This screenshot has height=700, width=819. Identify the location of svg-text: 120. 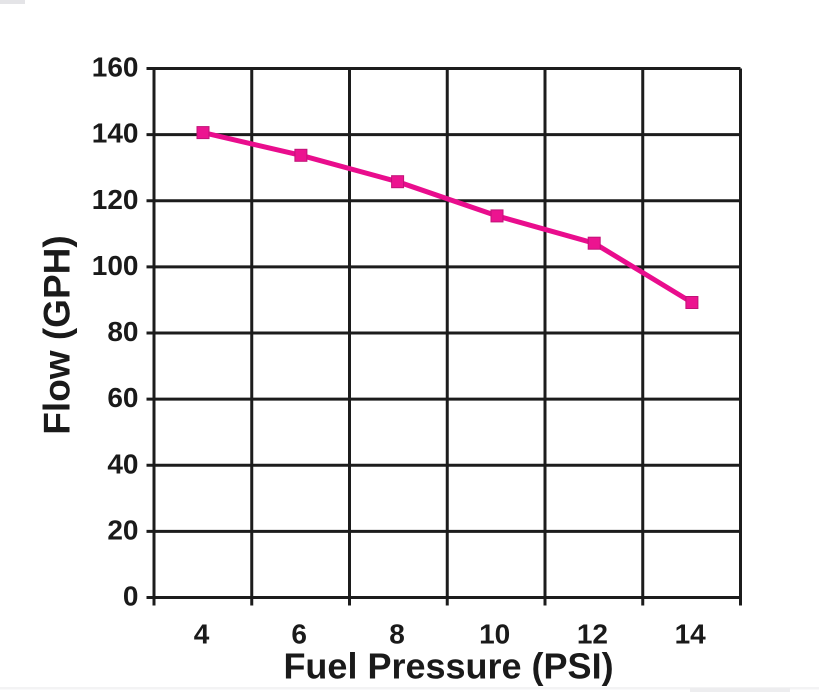
(115, 199).